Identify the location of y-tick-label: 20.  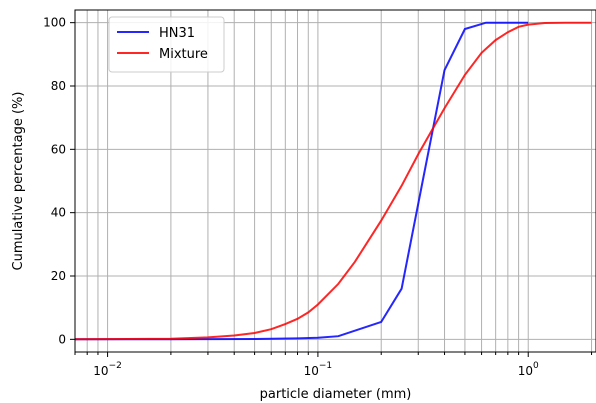
(58, 276).